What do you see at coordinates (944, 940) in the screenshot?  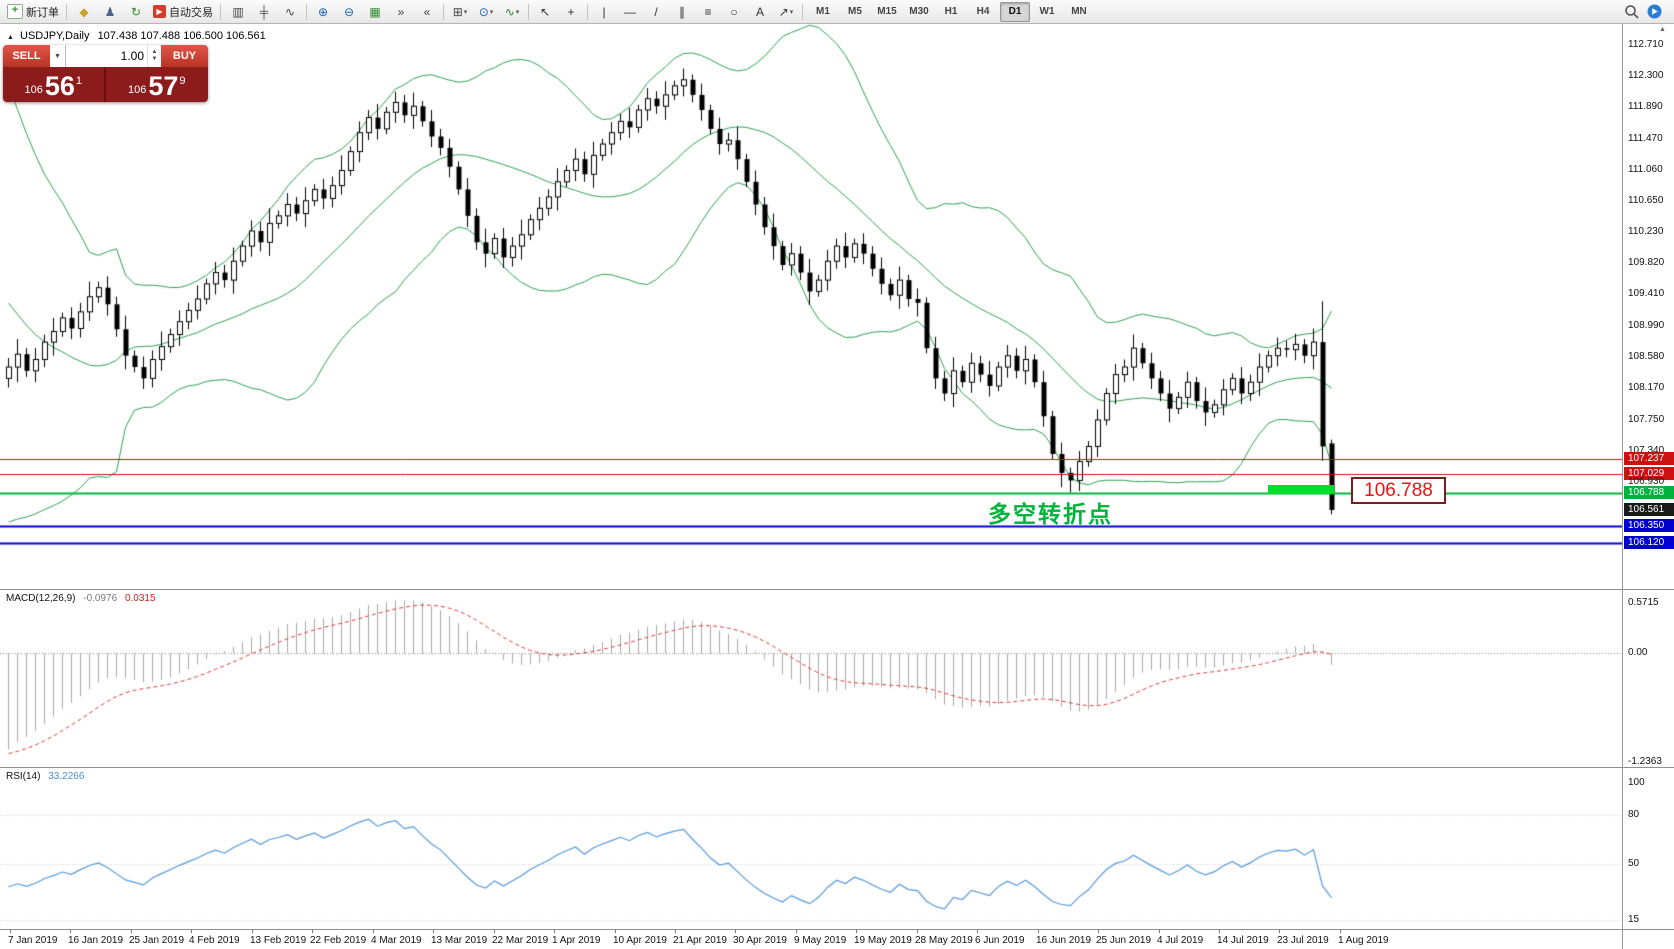 I see `time-axis-label: 28 May 2019` at bounding box center [944, 940].